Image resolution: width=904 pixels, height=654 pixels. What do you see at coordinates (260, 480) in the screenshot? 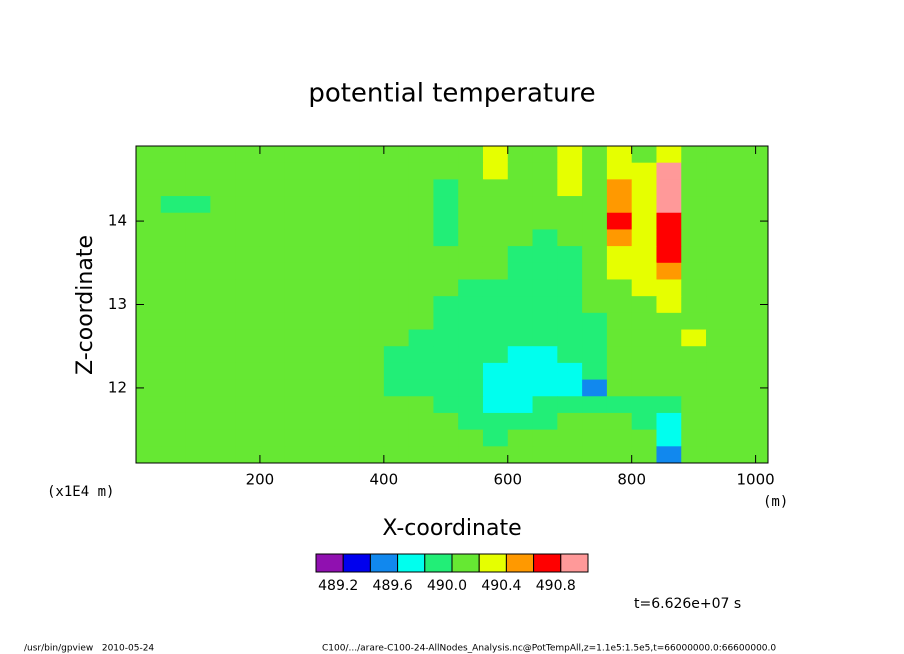
I see `x-tick-label: 200` at bounding box center [260, 480].